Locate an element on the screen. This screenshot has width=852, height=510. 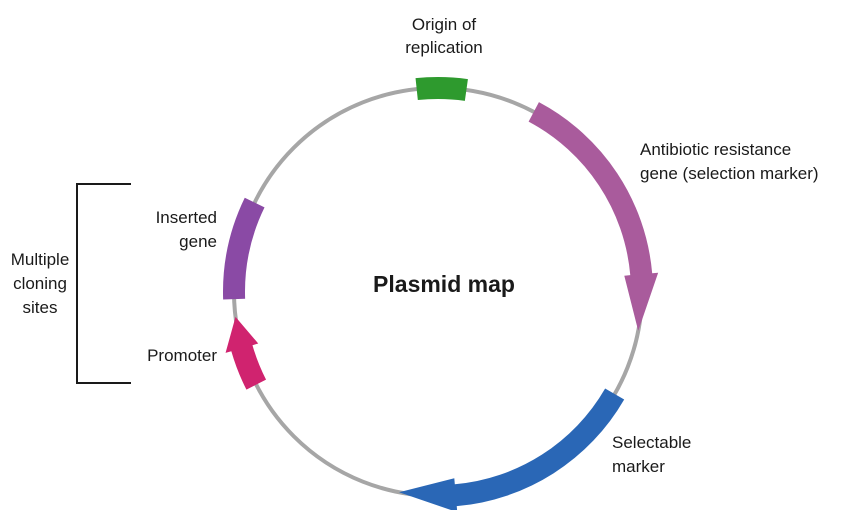
inserted-label-line-1: Inserted is located at coordinates (186, 217).